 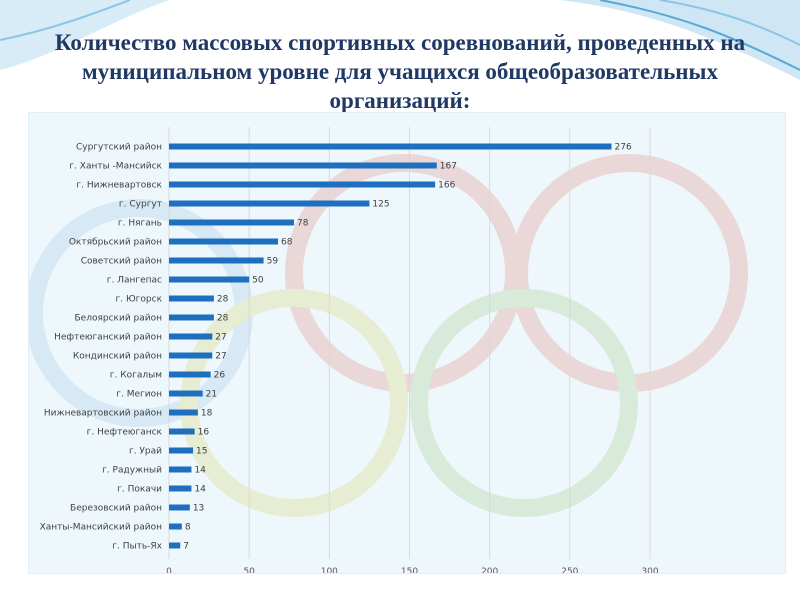 I want to click on header-wave-decoration, so click(x=400, y=40).